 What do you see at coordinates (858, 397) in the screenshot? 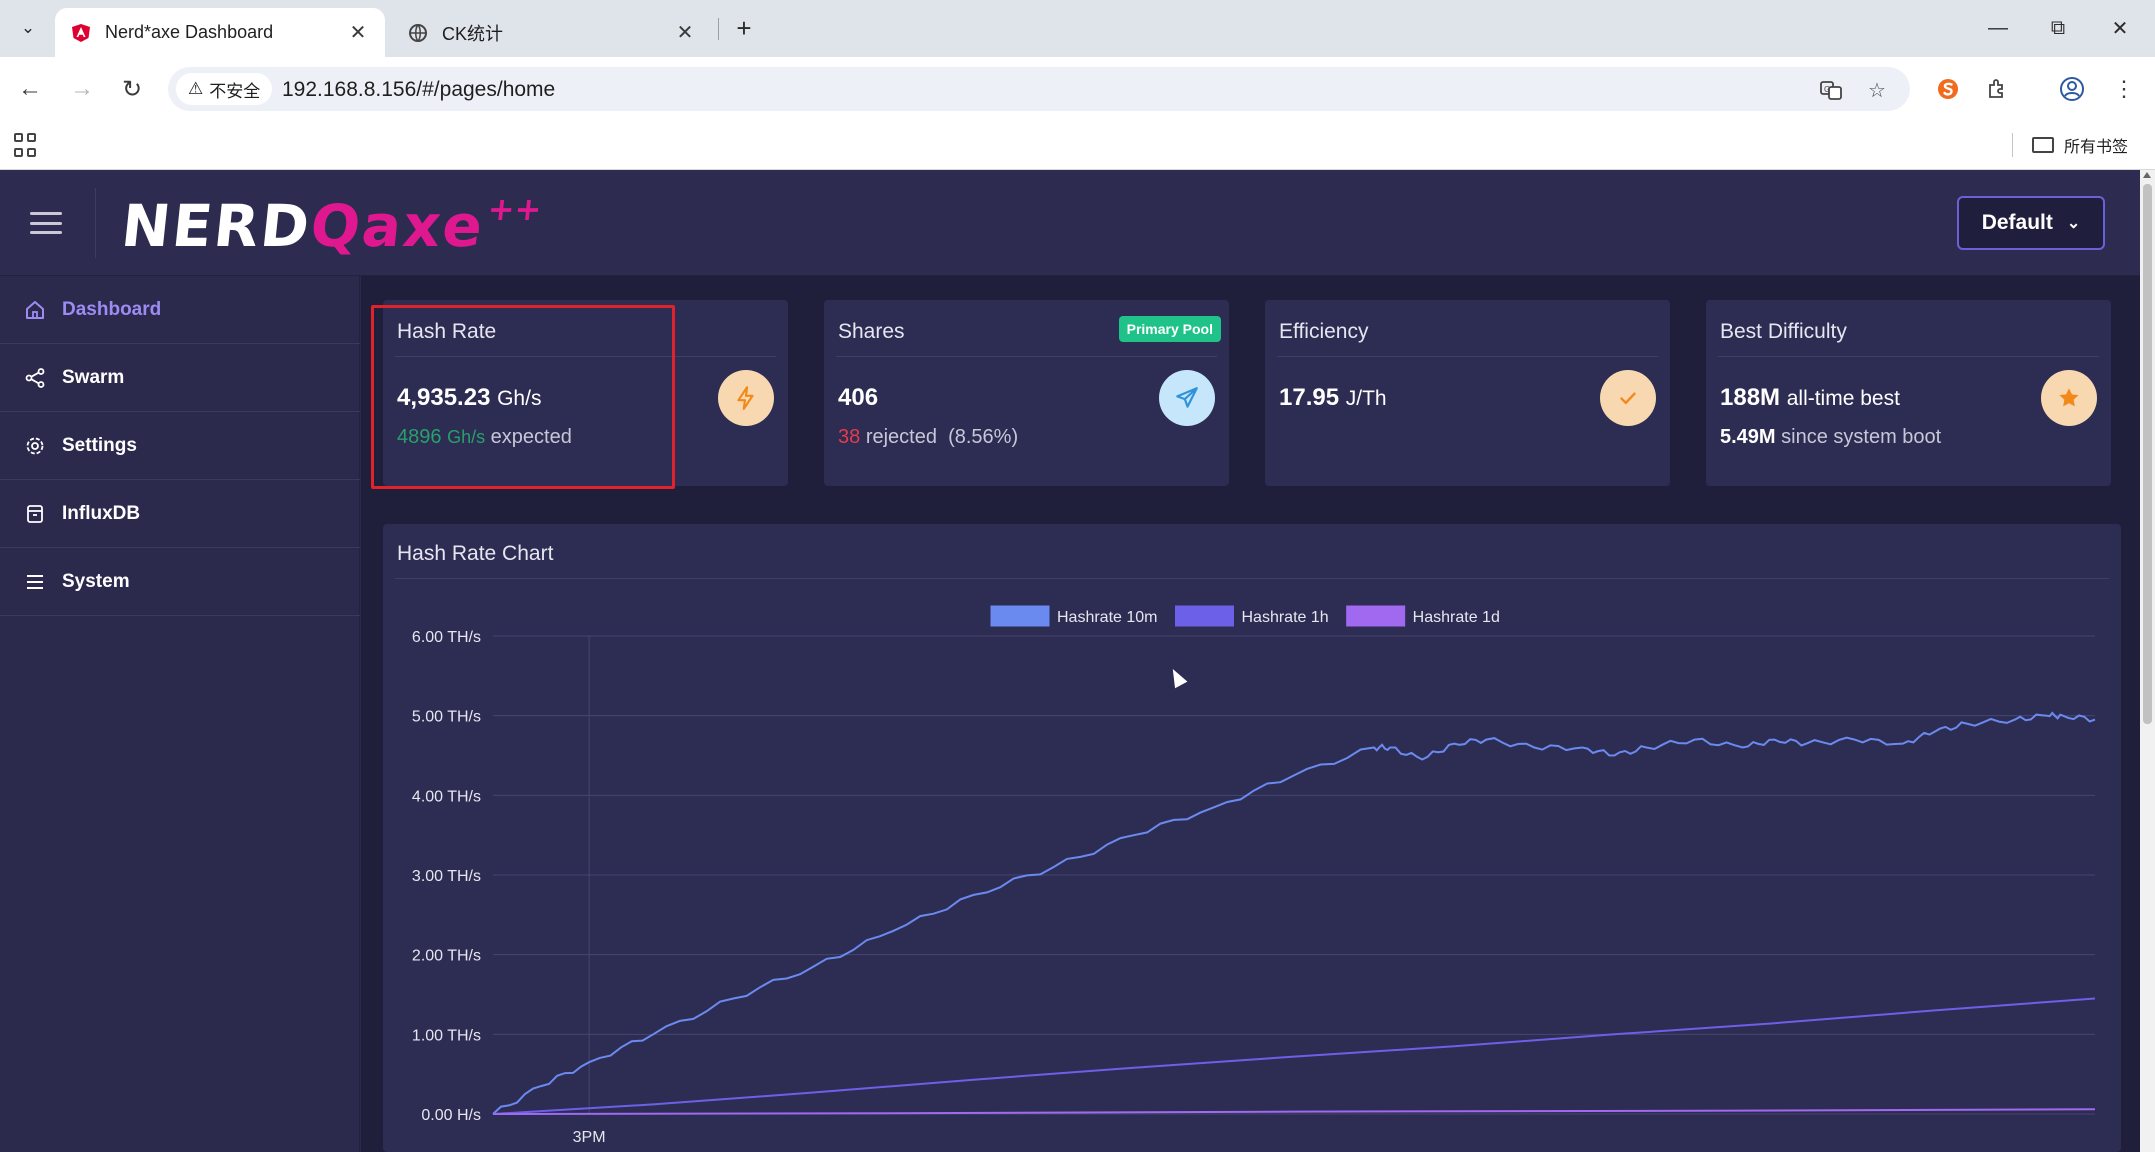
I see `shares-value: 406` at bounding box center [858, 397].